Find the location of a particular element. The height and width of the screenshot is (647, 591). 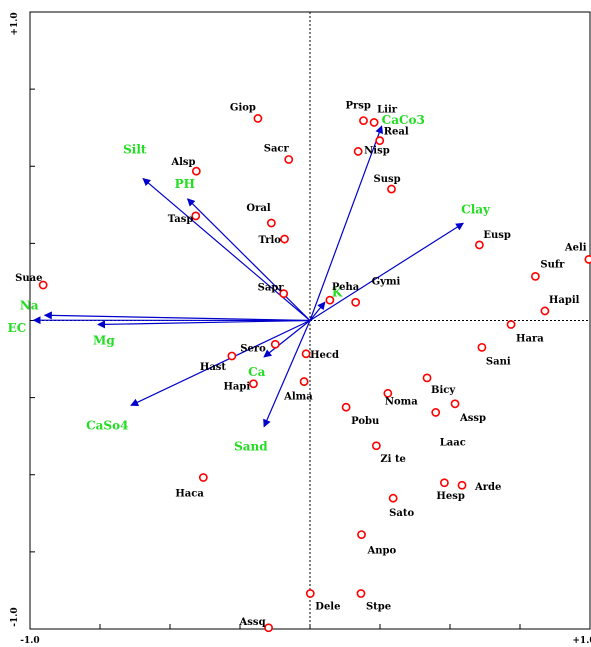

env-label-clay: Clay is located at coordinates (476, 209).